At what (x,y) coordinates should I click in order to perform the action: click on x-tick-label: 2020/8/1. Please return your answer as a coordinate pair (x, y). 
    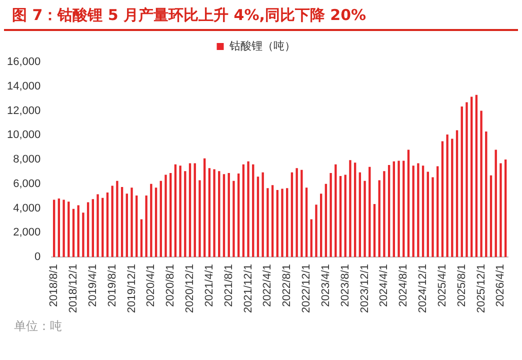
    Looking at the image, I should click on (170, 285).